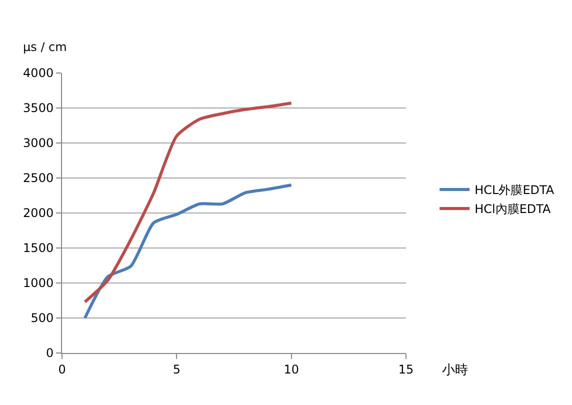  I want to click on y-axis-title: µs / cm, so click(45, 47).